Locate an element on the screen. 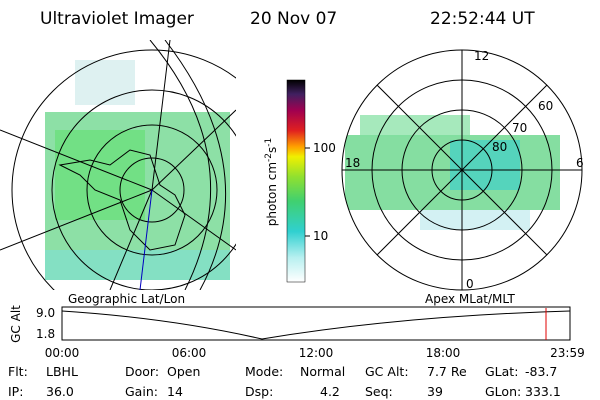 The width and height of the screenshot is (600, 400). map-title: Geographic Lat/Lon is located at coordinates (126, 299).